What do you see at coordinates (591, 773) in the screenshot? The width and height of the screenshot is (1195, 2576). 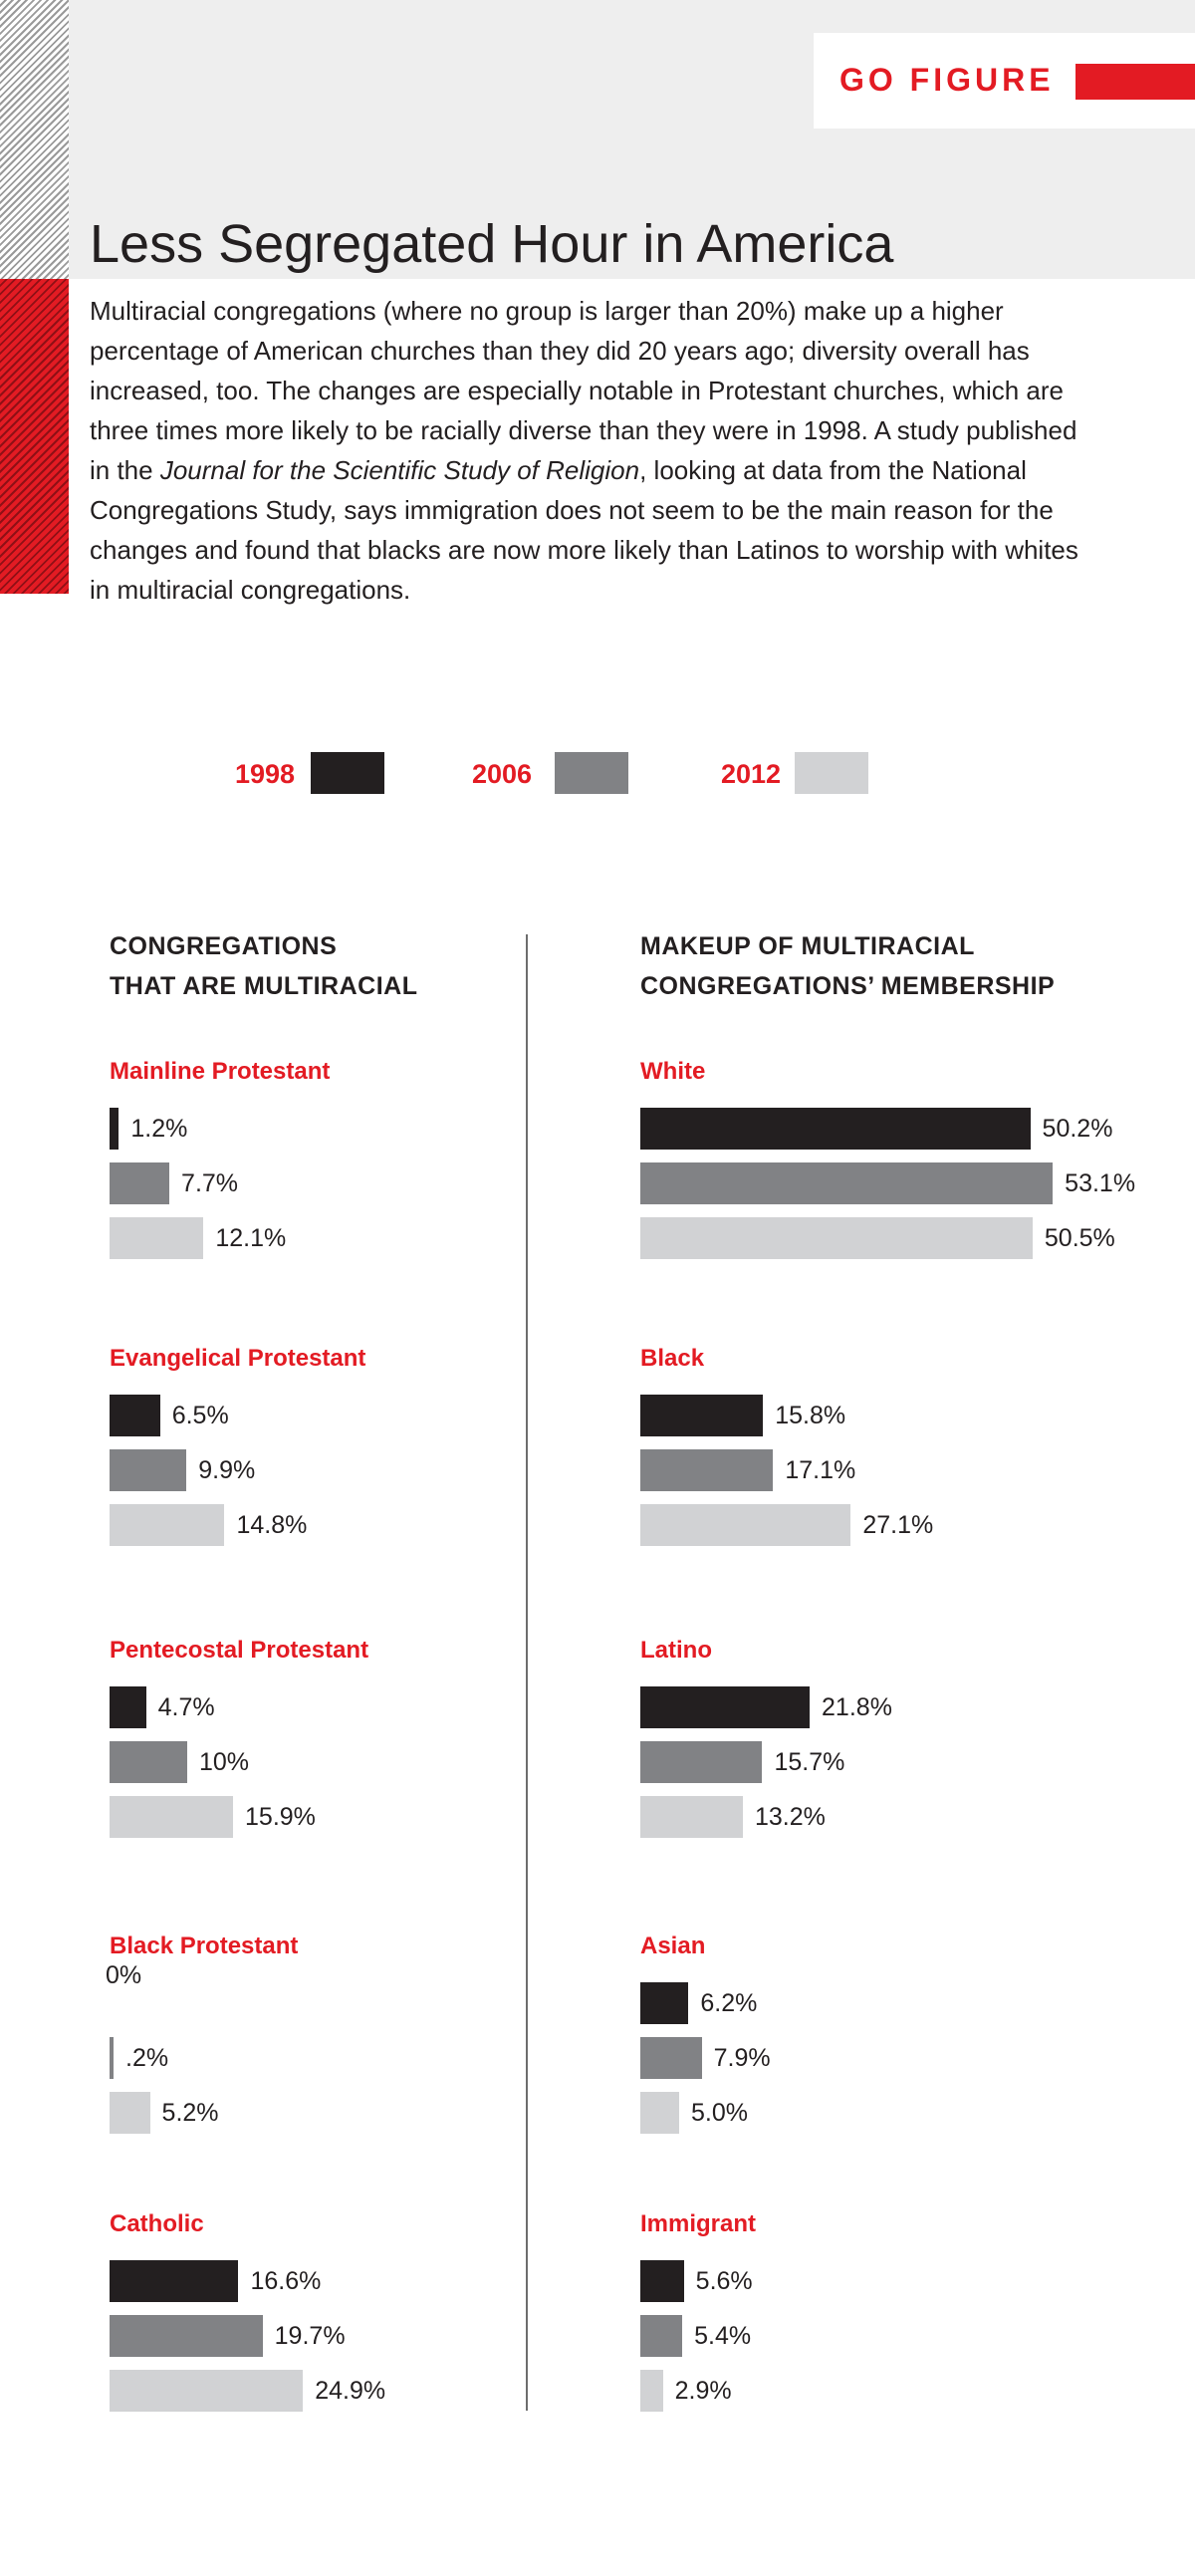 I see `legend-swatch-2006` at bounding box center [591, 773].